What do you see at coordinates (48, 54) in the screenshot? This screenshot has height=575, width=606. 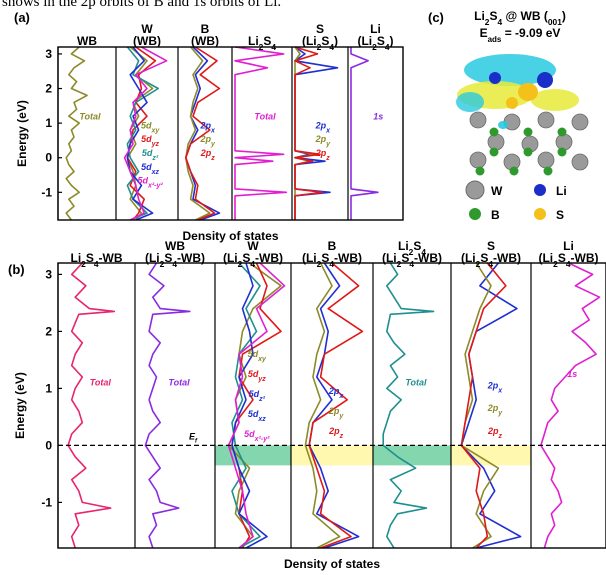 I see `panel-a-ytick-label-0: 3` at bounding box center [48, 54].